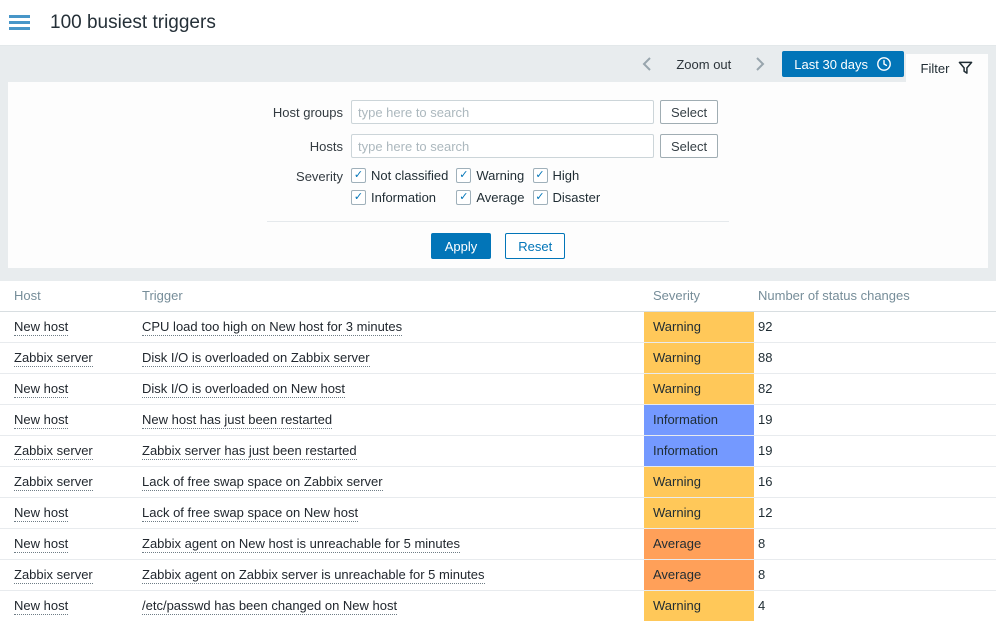  Describe the element at coordinates (566, 175) in the screenshot. I see `severity-option-label: High` at that location.